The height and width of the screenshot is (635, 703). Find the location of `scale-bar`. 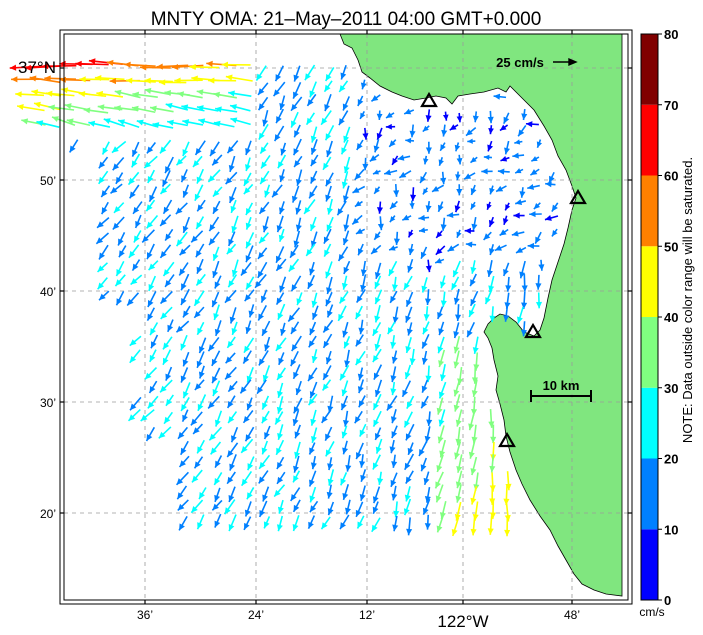

scale-bar is located at coordinates (561, 396).